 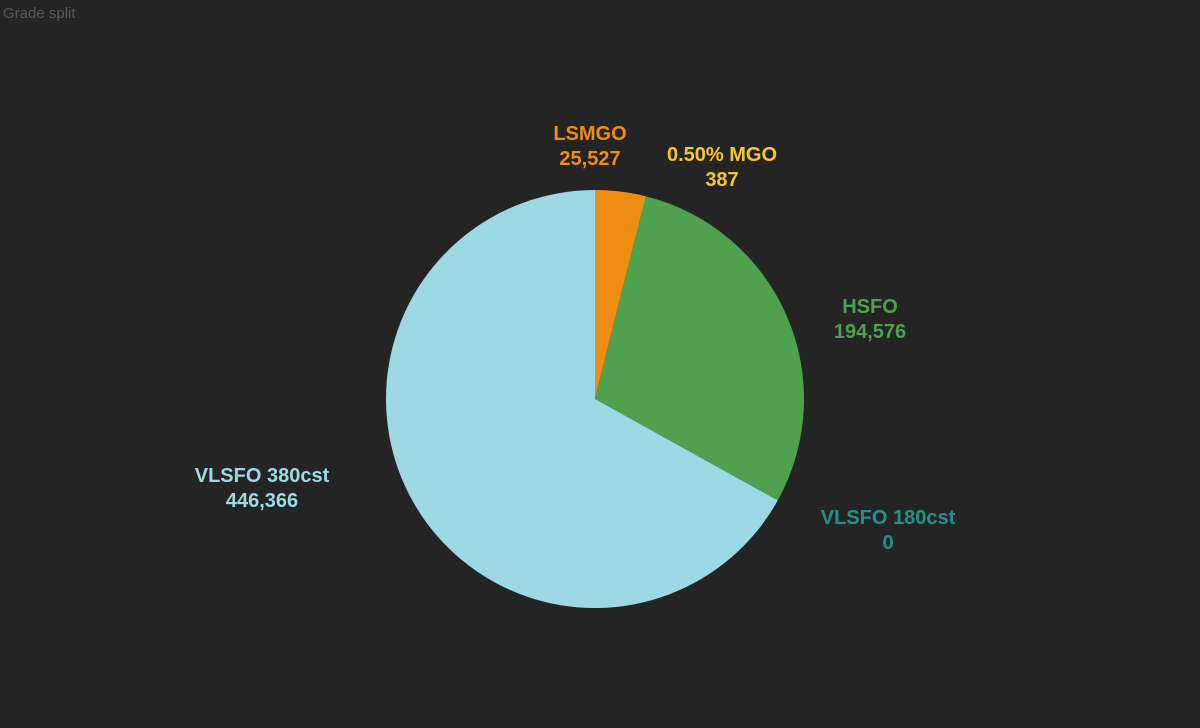 What do you see at coordinates (870, 319) in the screenshot?
I see `slice-label-hsfo: HSFO 194,576` at bounding box center [870, 319].